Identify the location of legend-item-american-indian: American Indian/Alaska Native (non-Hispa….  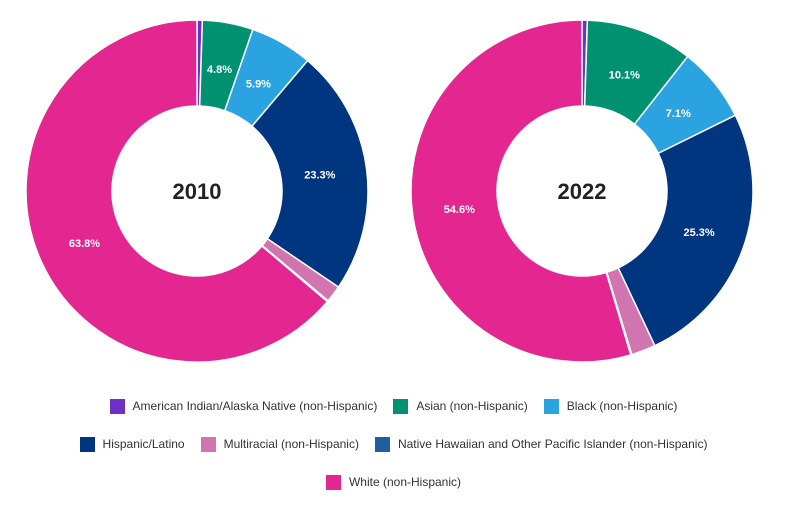
(243, 406).